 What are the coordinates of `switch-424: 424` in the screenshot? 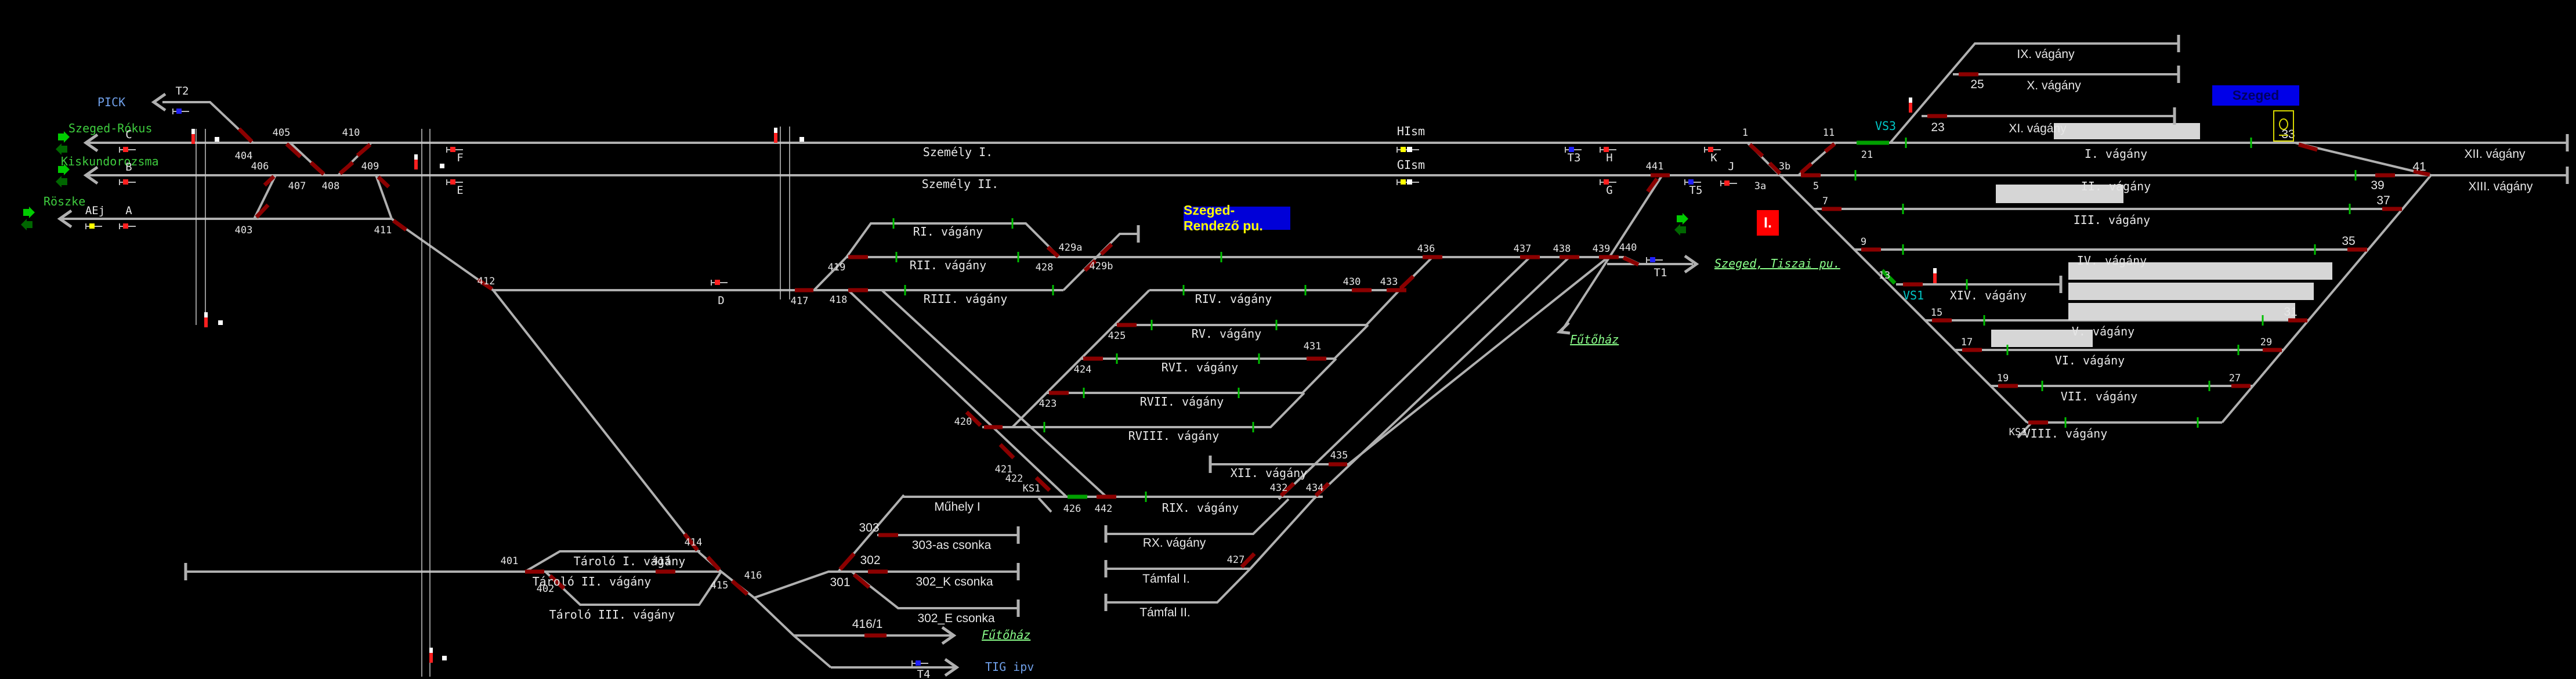 It's located at (1083, 370).